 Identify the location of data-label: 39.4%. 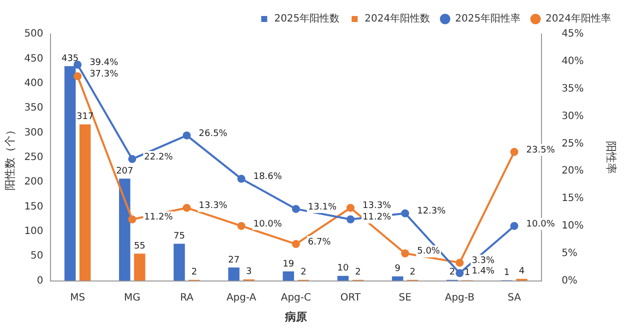
(104, 63).